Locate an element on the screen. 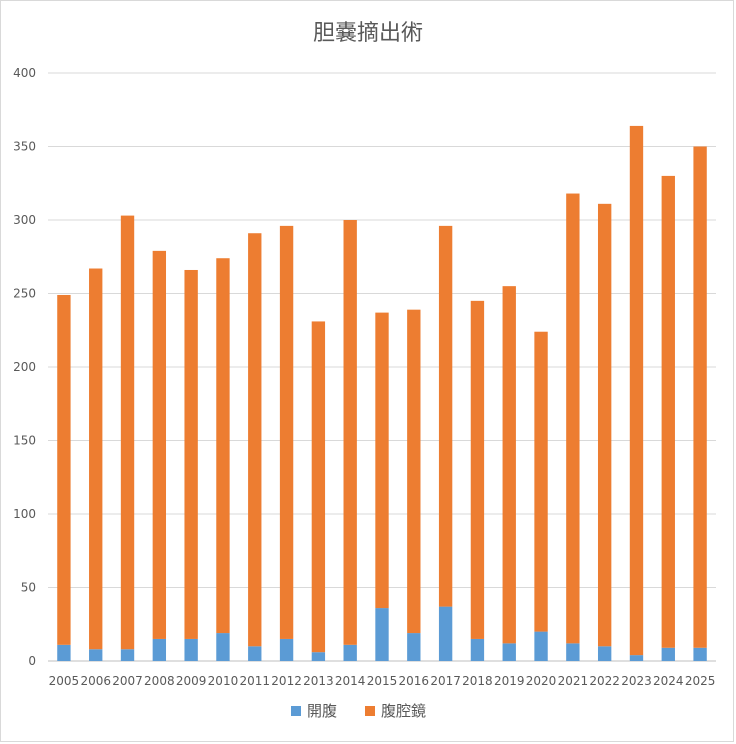  bar-open-2013 is located at coordinates (318, 656).